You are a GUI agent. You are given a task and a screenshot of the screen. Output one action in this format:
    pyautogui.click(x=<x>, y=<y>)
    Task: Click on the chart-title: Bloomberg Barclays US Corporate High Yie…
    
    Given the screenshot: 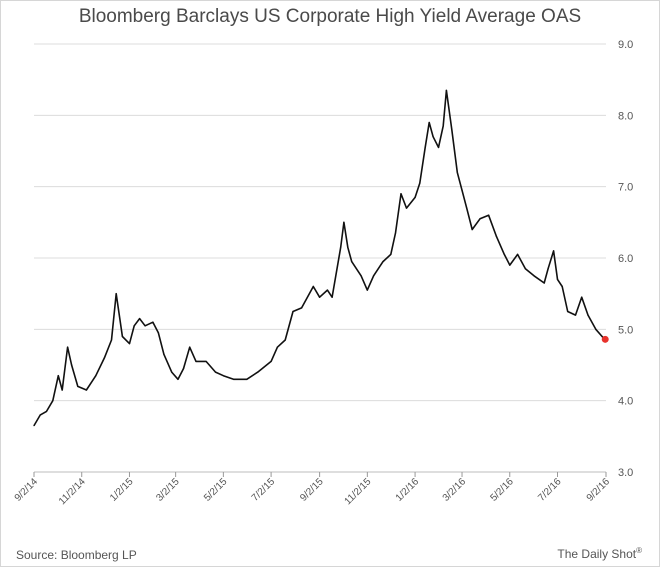 What is the action you would take?
    pyautogui.click(x=330, y=16)
    